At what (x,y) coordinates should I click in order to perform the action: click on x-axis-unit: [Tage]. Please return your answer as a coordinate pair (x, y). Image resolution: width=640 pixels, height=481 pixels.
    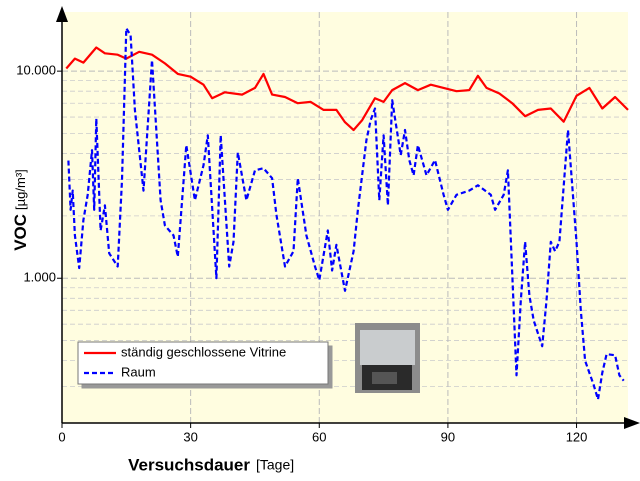
    Looking at the image, I should click on (275, 465).